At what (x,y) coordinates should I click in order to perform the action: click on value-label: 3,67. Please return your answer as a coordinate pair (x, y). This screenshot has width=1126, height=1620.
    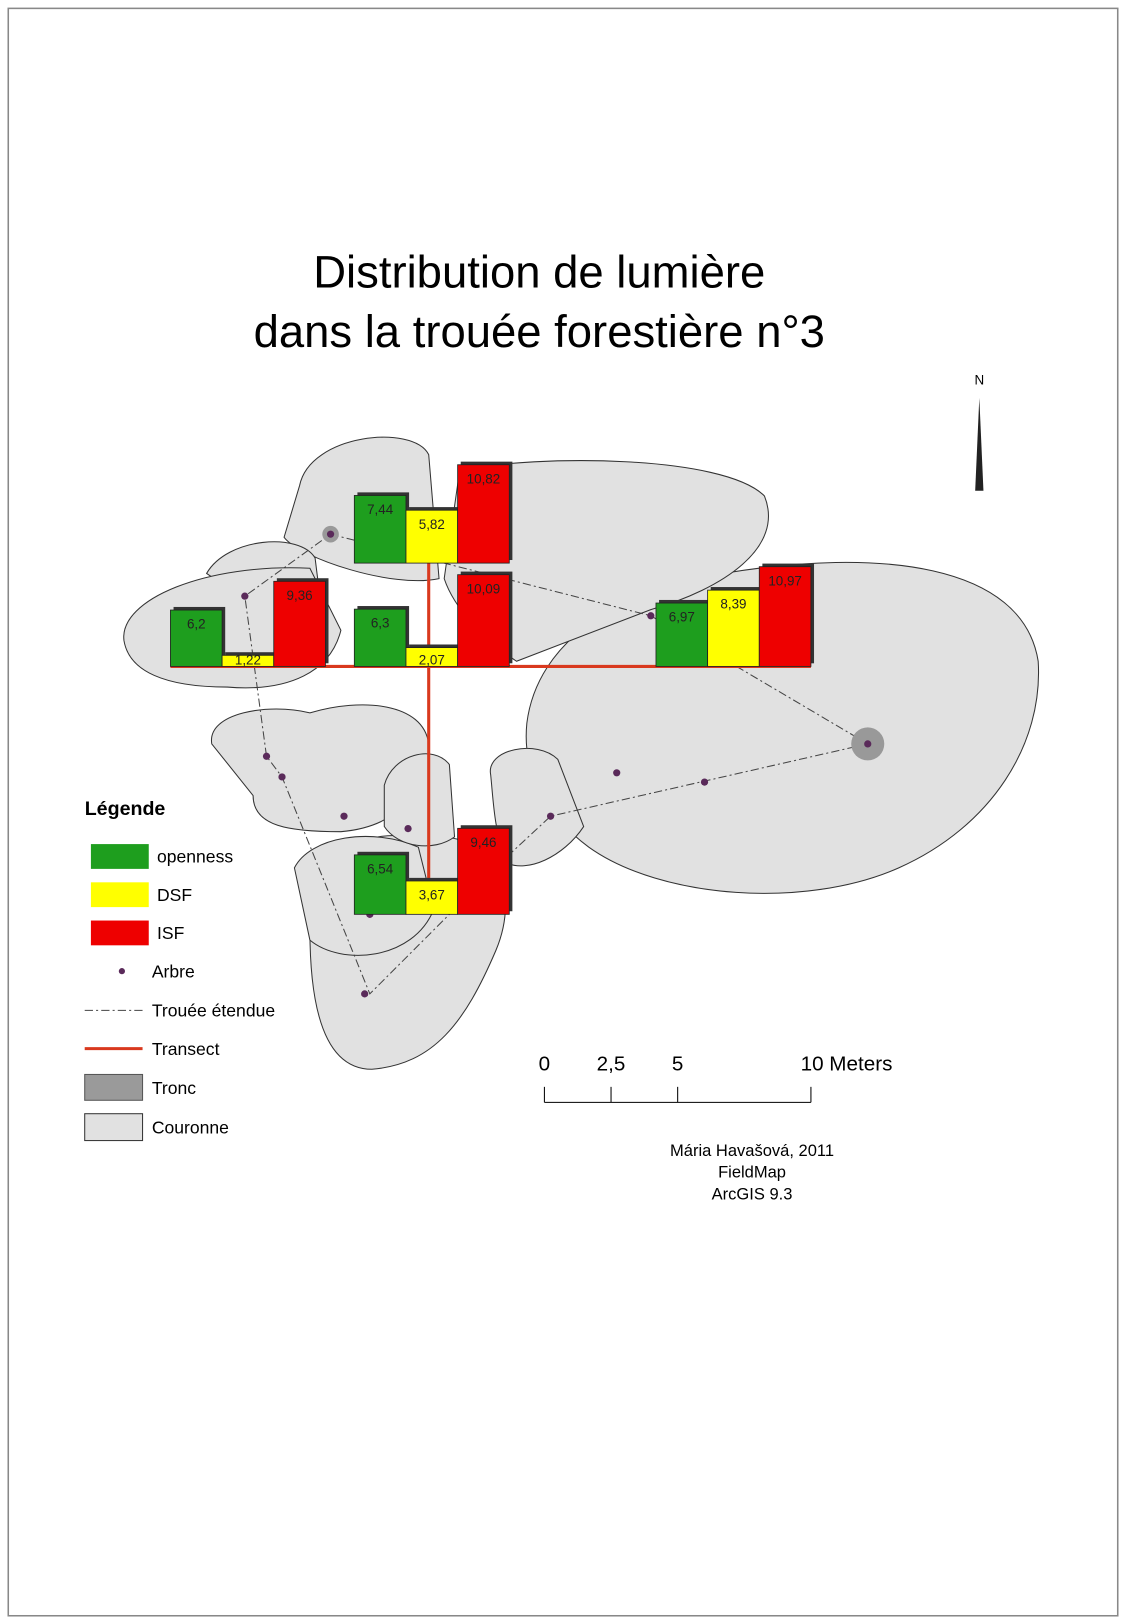
    Looking at the image, I should click on (432, 895).